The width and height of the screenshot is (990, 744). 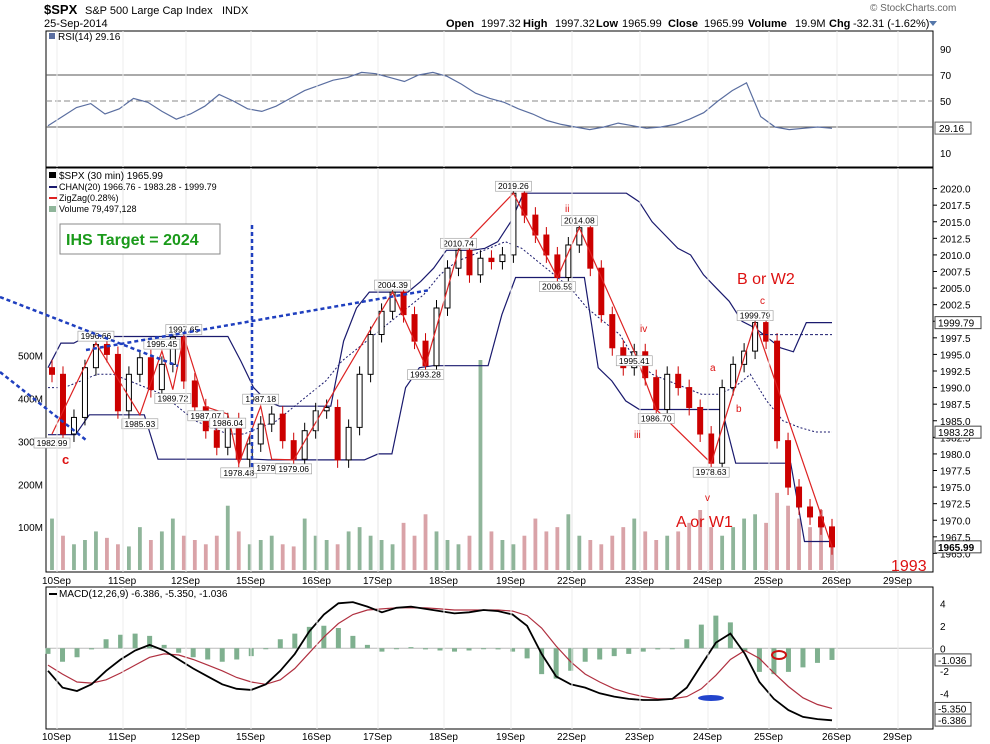 What do you see at coordinates (138, 187) in the screenshot?
I see `channel-legend: CHAN(20) 1966.76 - 1983.28 - 1999.79` at bounding box center [138, 187].